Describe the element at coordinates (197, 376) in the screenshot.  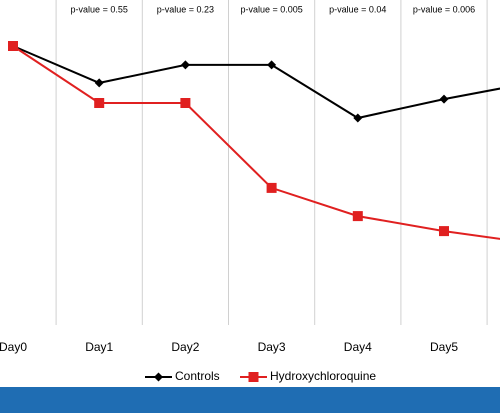
I see `legend-label: Controls` at that location.